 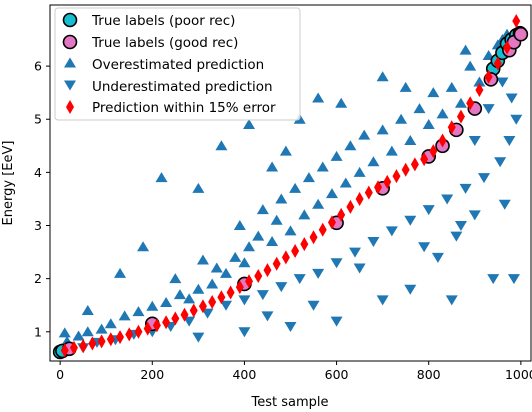 What do you see at coordinates (164, 43) in the screenshot?
I see `legend-label-good-rec: True labels (good rec)` at bounding box center [164, 43].